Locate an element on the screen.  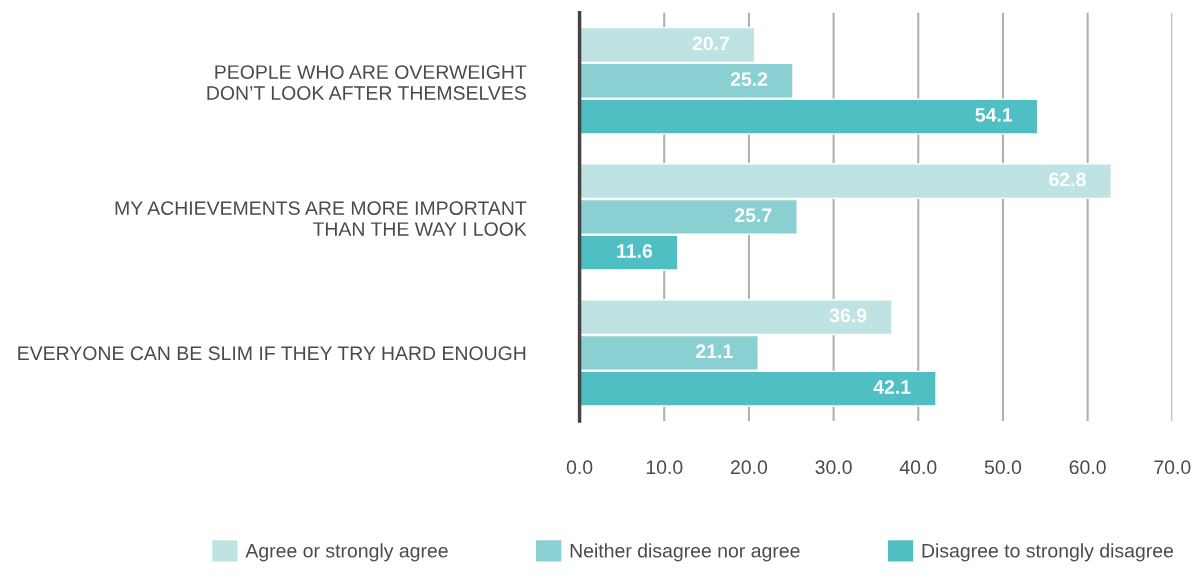
data-label: 36.9 is located at coordinates (848, 315).